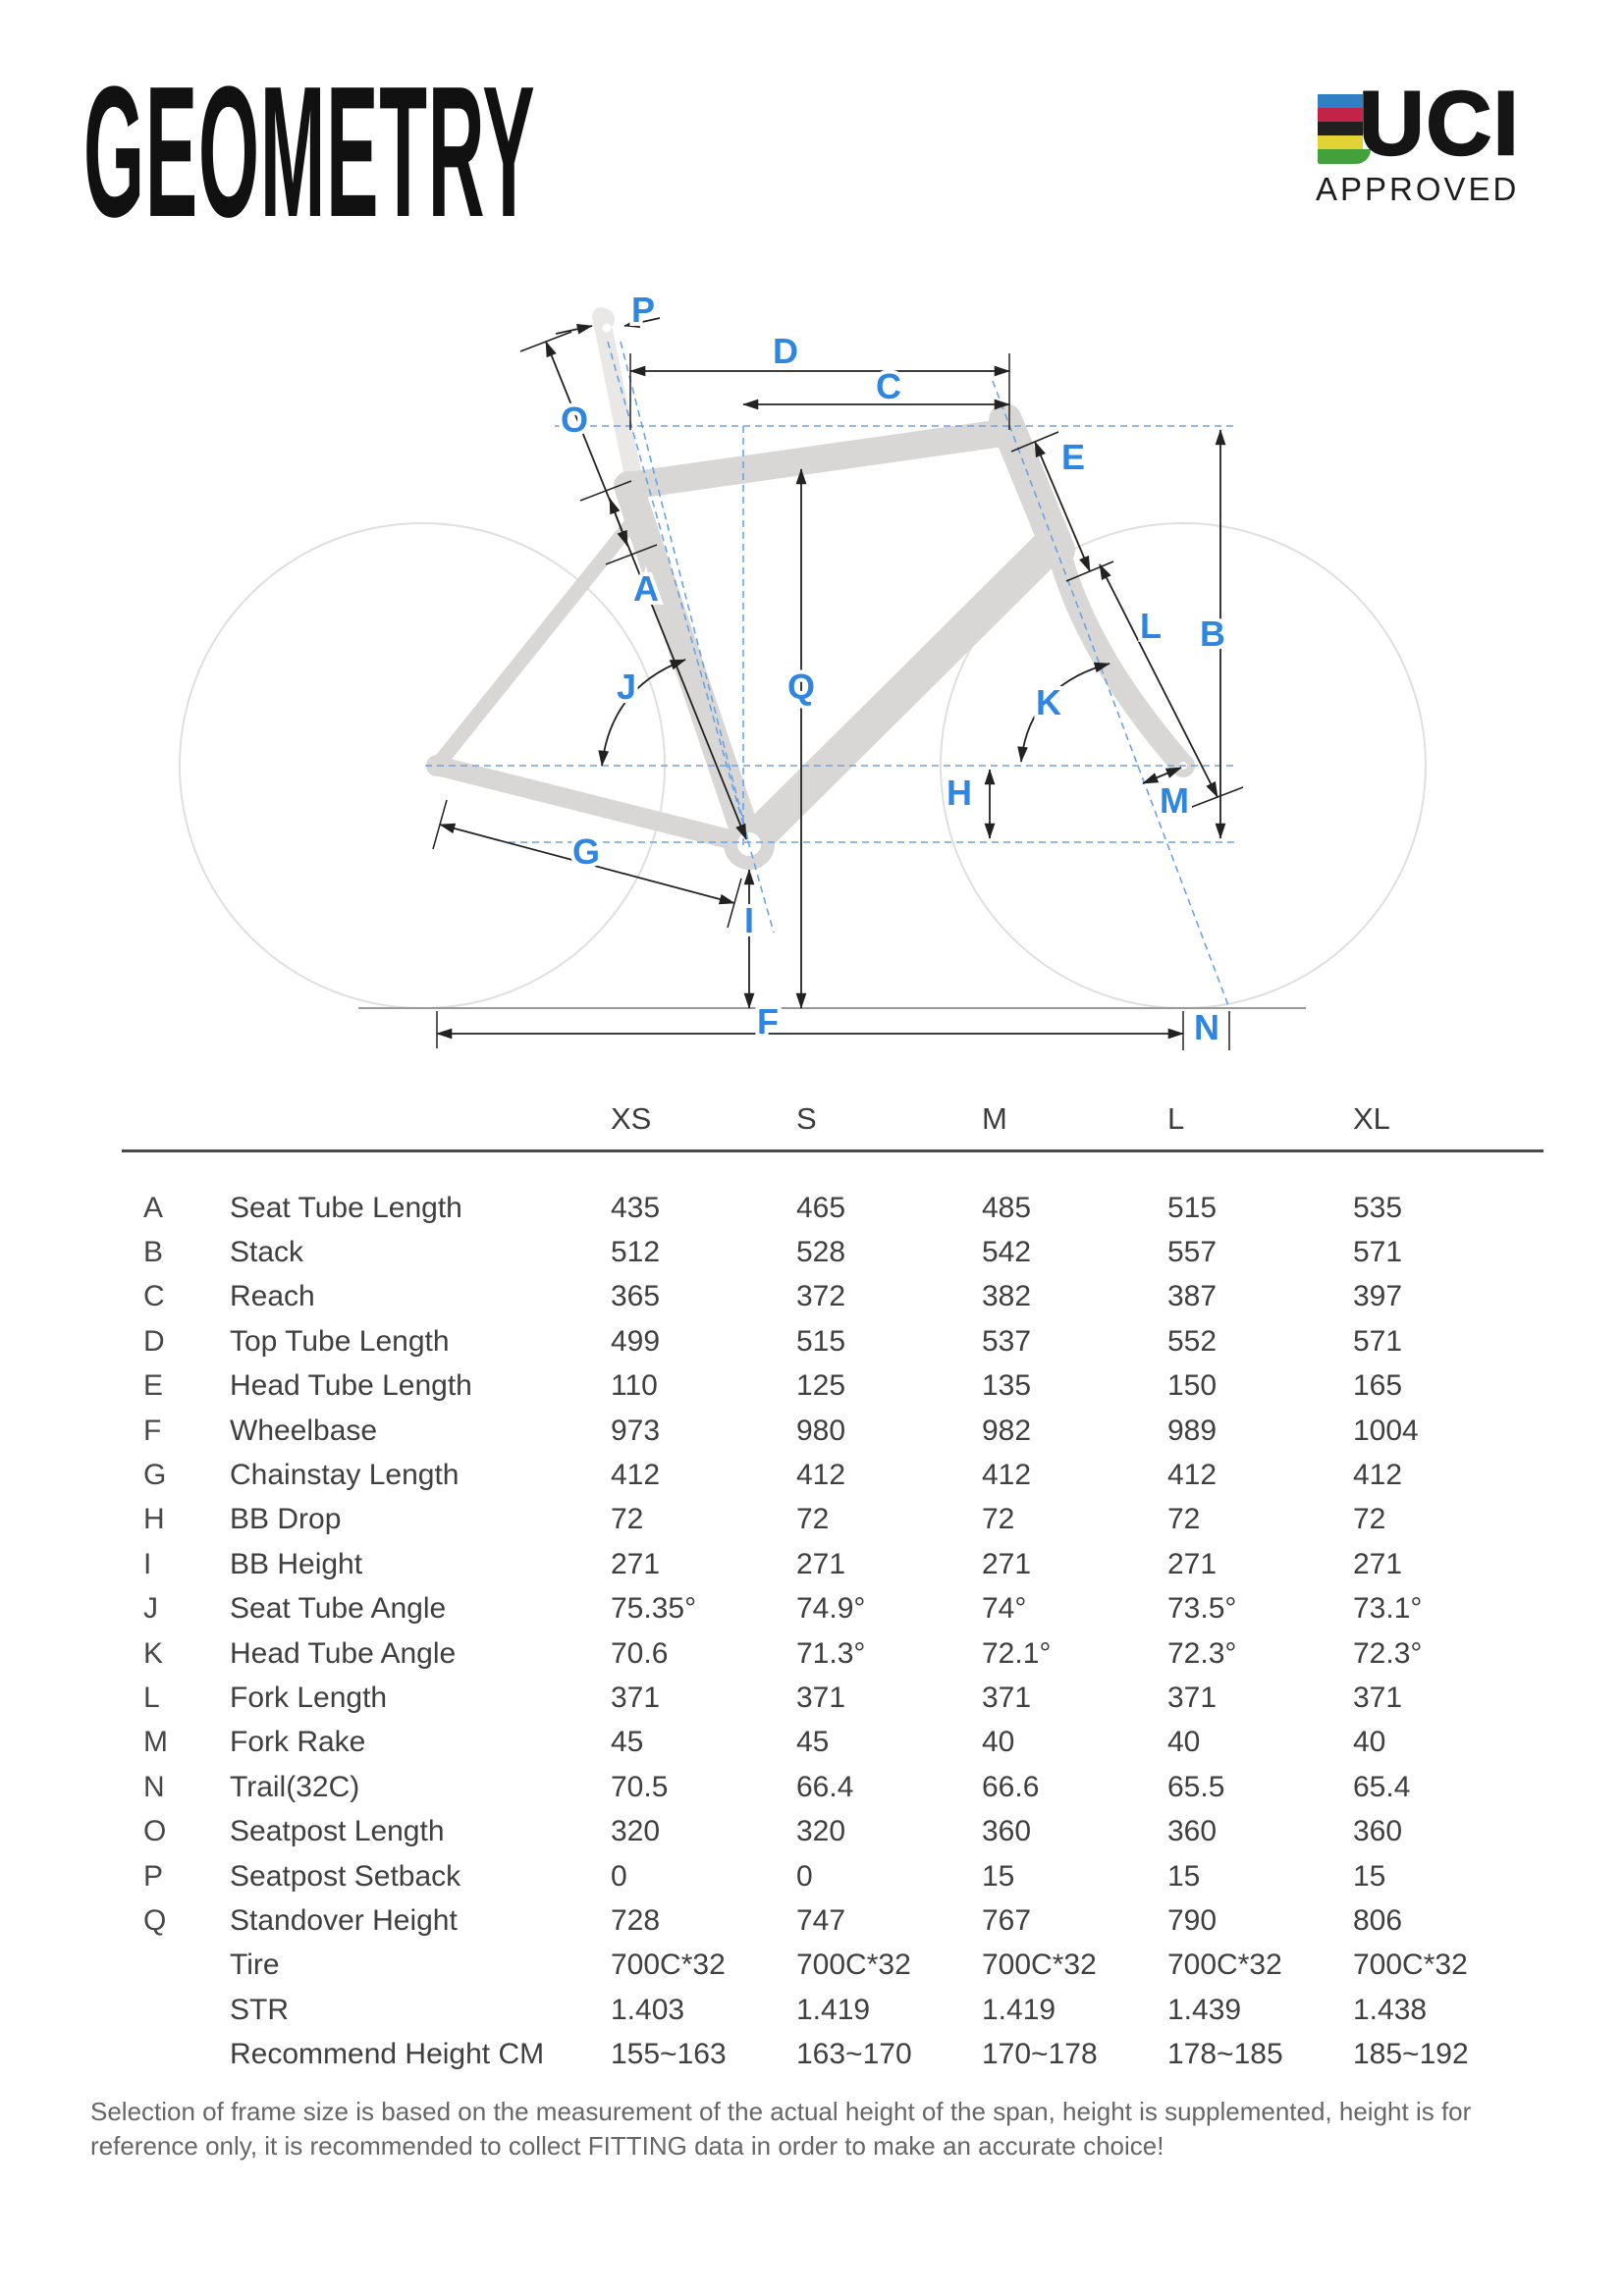 The image size is (1624, 2296). Describe the element at coordinates (841, 2010) in the screenshot. I see `table-row: STR 1.403 1.419 1.419 1.439 1.438` at that location.